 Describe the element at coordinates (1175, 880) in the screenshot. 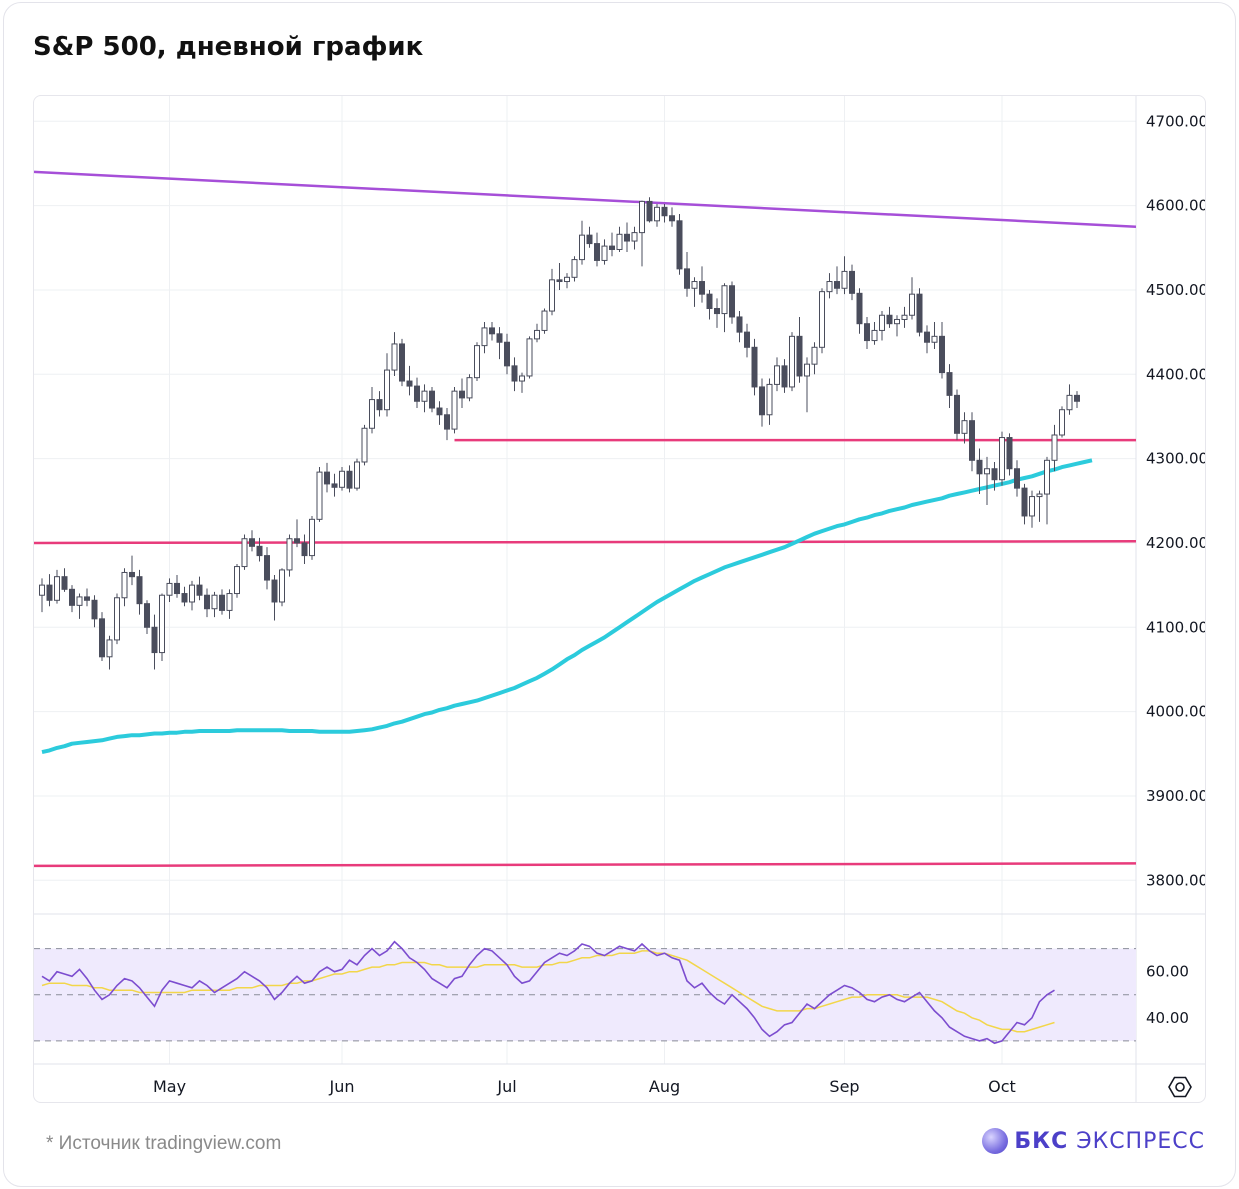

I see `price-tick-label: 3800.00` at that location.